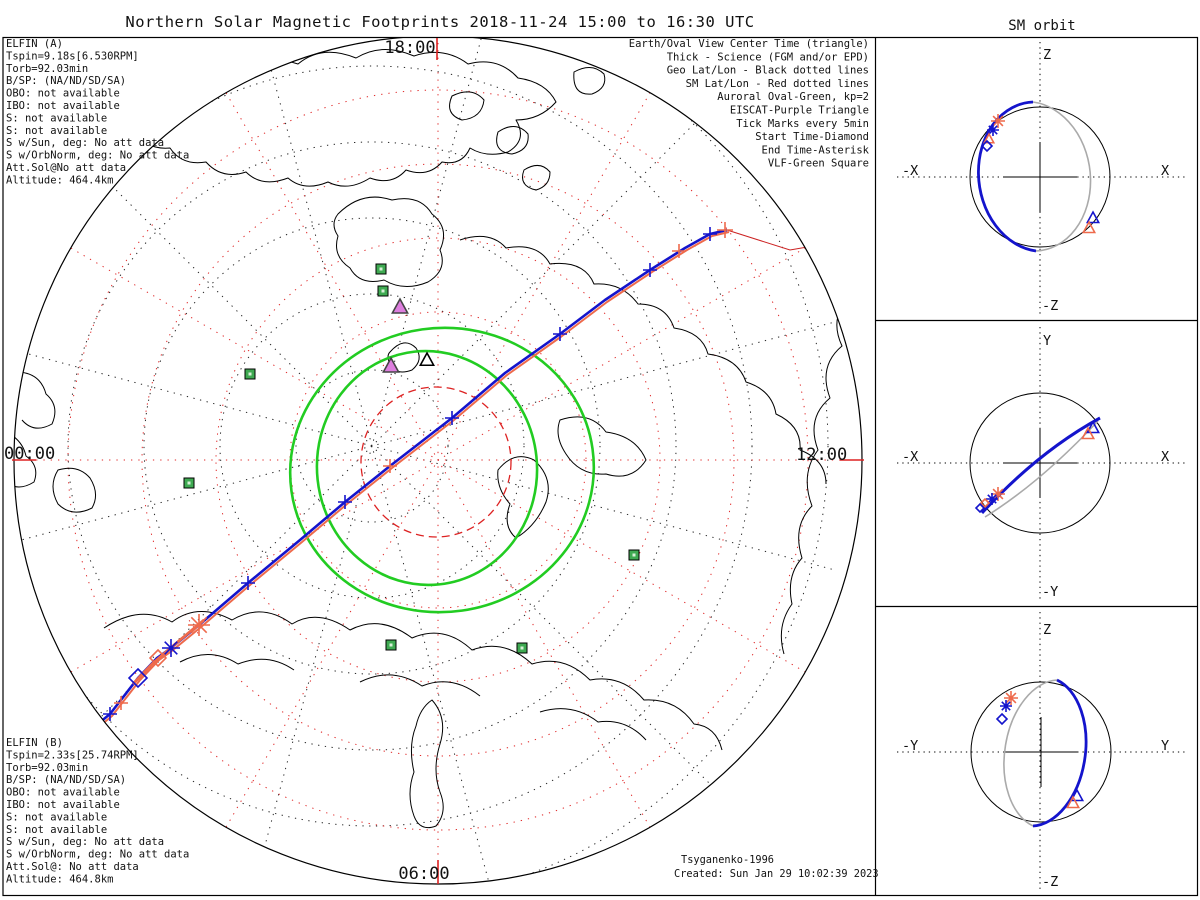  I want to click on elfin-a-line: Tspin=9.18s[6.530RPM], so click(72, 56).